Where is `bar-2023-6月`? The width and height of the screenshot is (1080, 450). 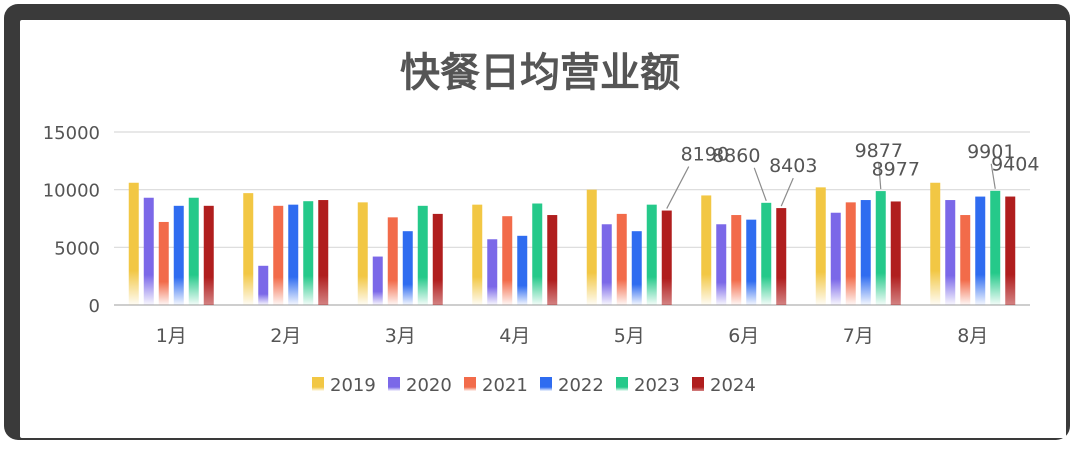 bar-2023-6月 is located at coordinates (766, 253).